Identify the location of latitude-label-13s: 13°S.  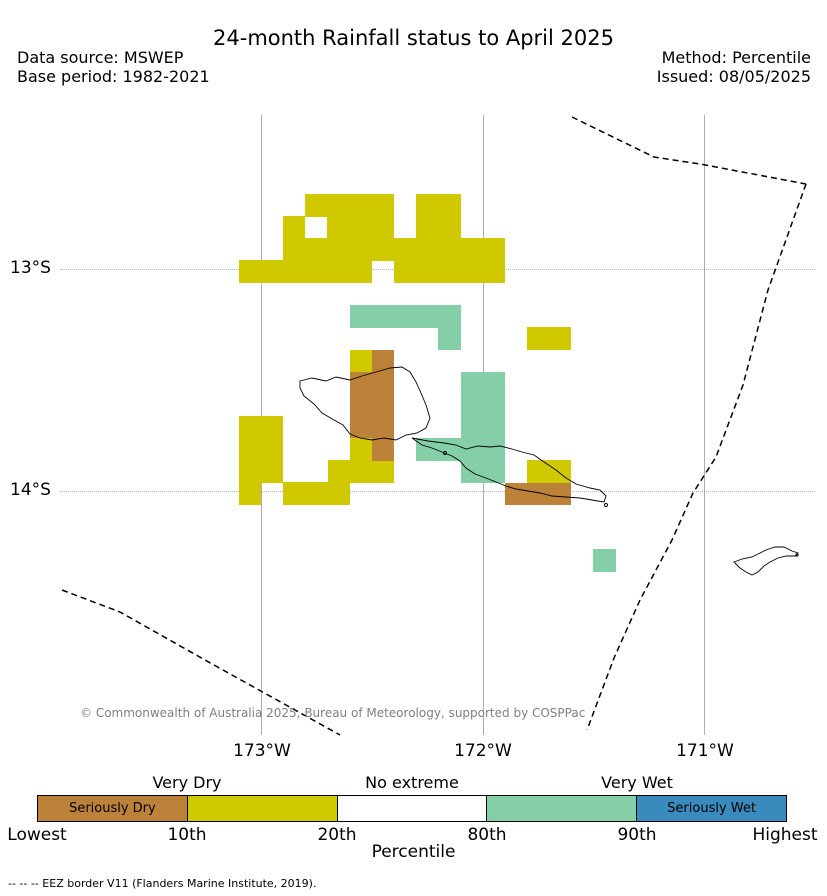
(30, 268).